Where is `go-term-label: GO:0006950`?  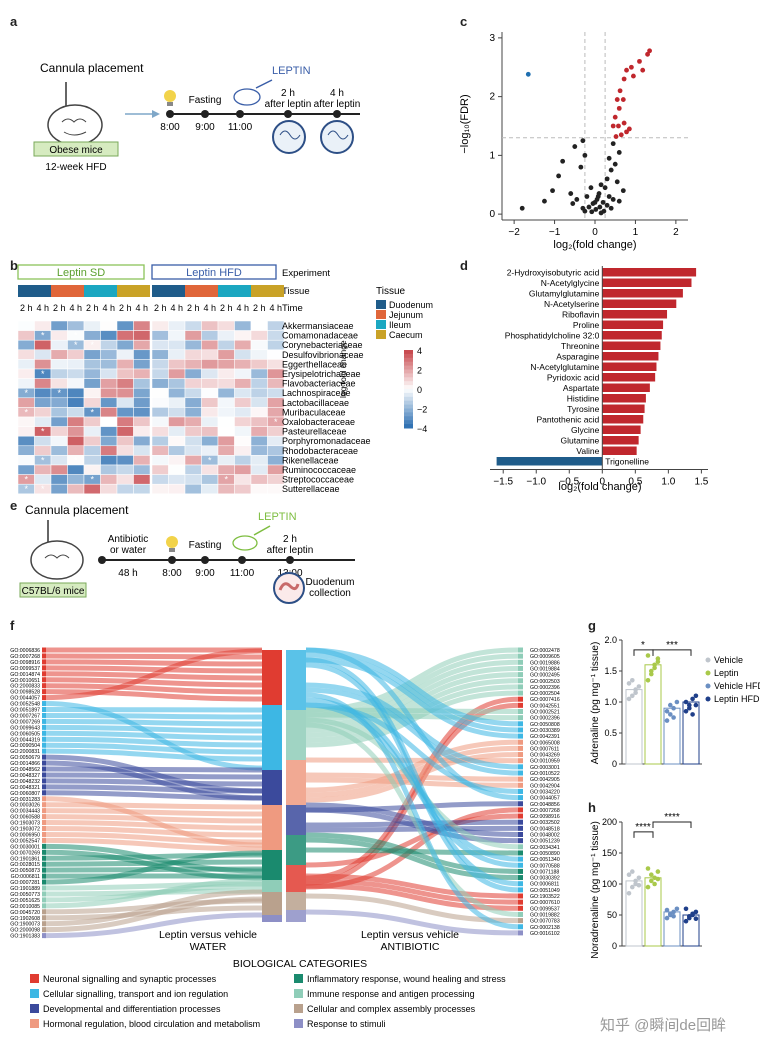
go-term-label: GO:0006950 is located at coordinates (25, 835).